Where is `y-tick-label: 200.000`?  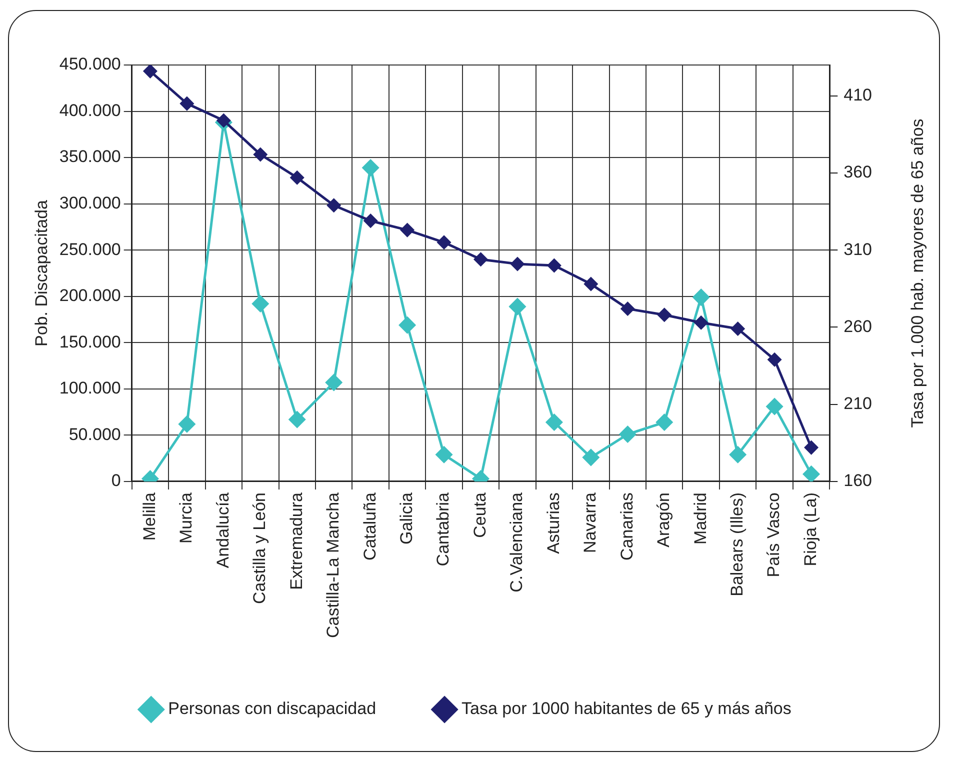 y-tick-label: 200.000 is located at coordinates (90, 296).